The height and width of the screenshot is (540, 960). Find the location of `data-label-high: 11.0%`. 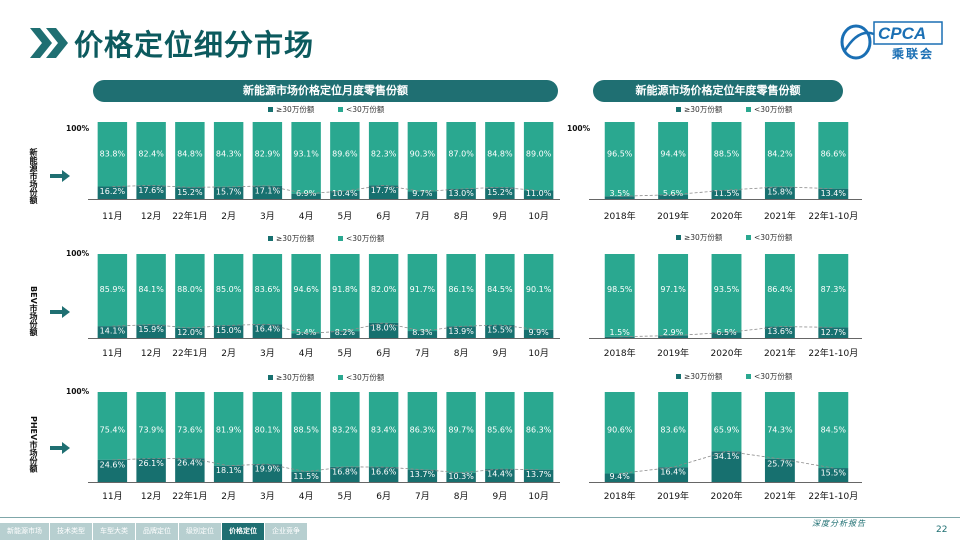

data-label-high: 11.0% is located at coordinates (539, 193).